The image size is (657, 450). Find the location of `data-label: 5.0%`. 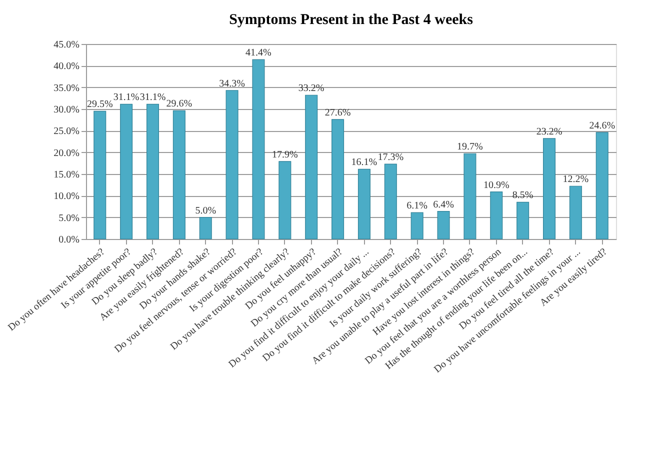

data-label: 5.0% is located at coordinates (205, 210).